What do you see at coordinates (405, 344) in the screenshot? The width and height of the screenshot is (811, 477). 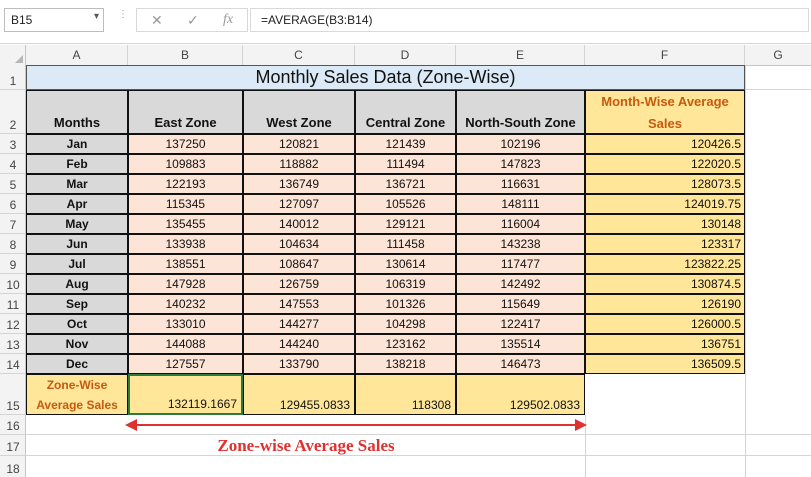 I see `central-zone-cell: 123162` at bounding box center [405, 344].